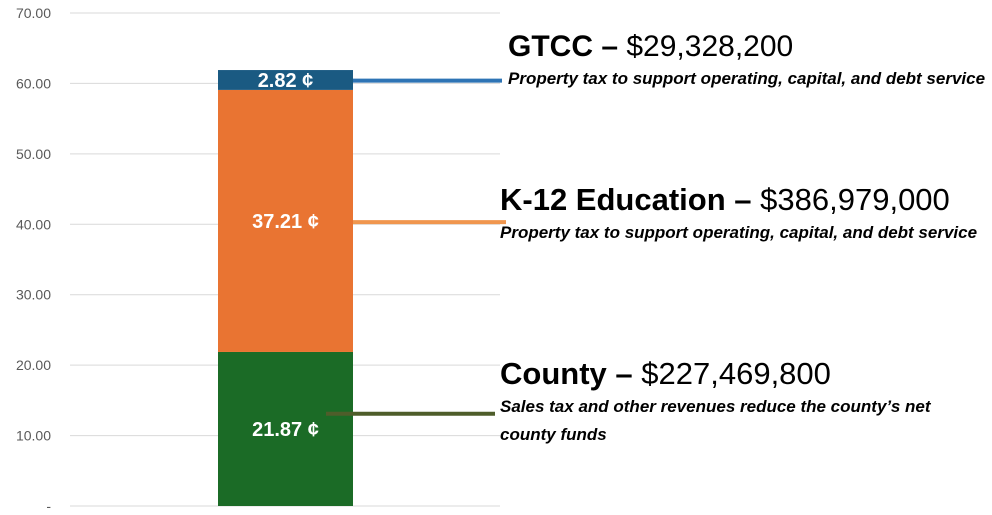 The width and height of the screenshot is (992, 515). Describe the element at coordinates (736, 373) in the screenshot. I see `annotation-county-amount: $227,469,800` at that location.